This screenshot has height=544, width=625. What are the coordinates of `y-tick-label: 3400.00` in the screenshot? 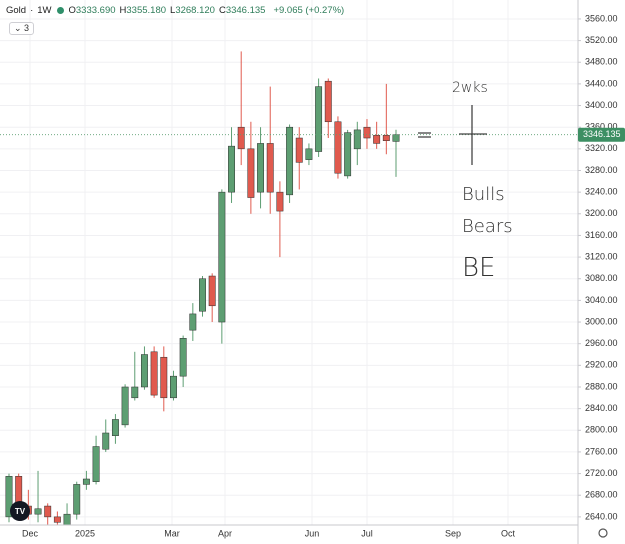 It's located at (601, 105).